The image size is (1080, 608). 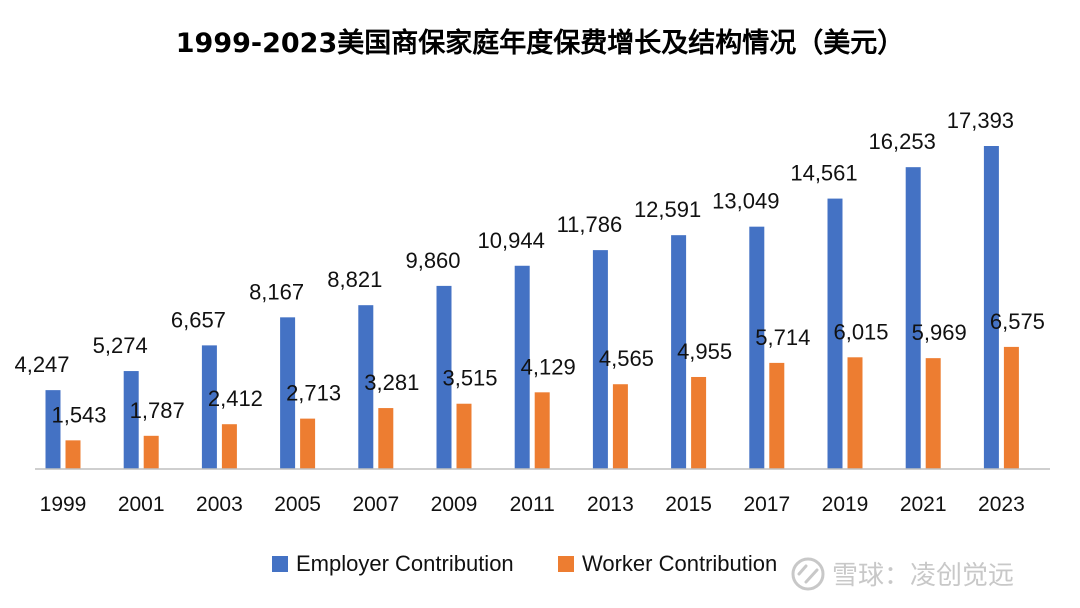 I want to click on snowball-logo-icon, so click(x=808, y=574).